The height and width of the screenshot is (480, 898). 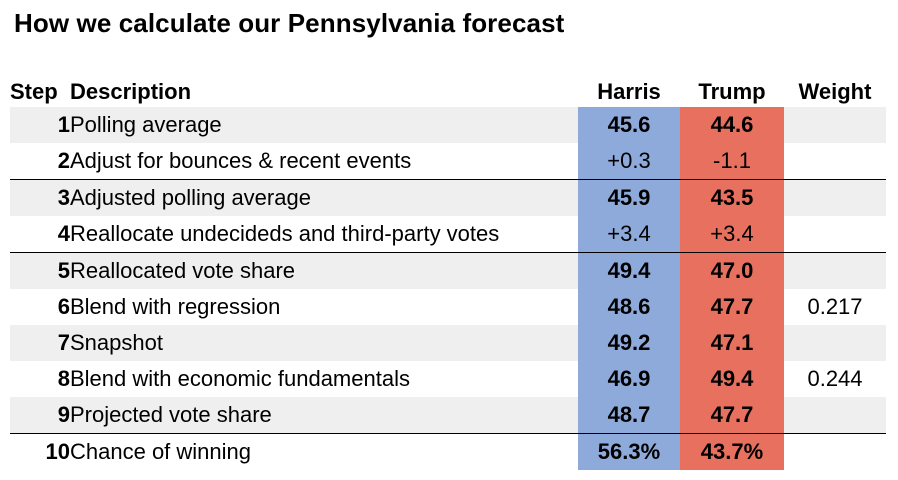 I want to click on table-header-row: Step Description Harris Trump Weight, so click(x=448, y=92).